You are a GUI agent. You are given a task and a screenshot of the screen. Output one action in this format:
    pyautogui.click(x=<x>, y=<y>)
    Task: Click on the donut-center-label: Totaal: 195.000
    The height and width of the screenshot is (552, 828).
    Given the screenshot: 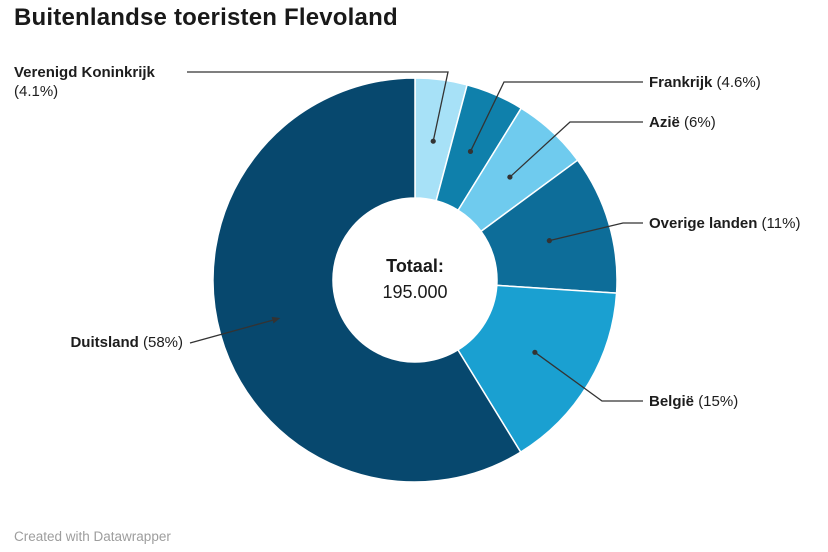 What is the action you would take?
    pyautogui.click(x=415, y=279)
    